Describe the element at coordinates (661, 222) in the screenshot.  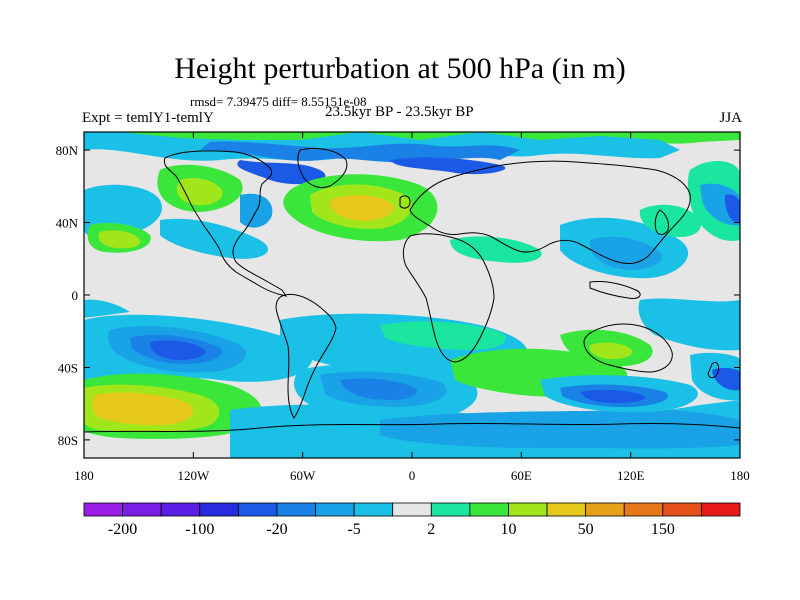
I see `coastline-japan` at that location.